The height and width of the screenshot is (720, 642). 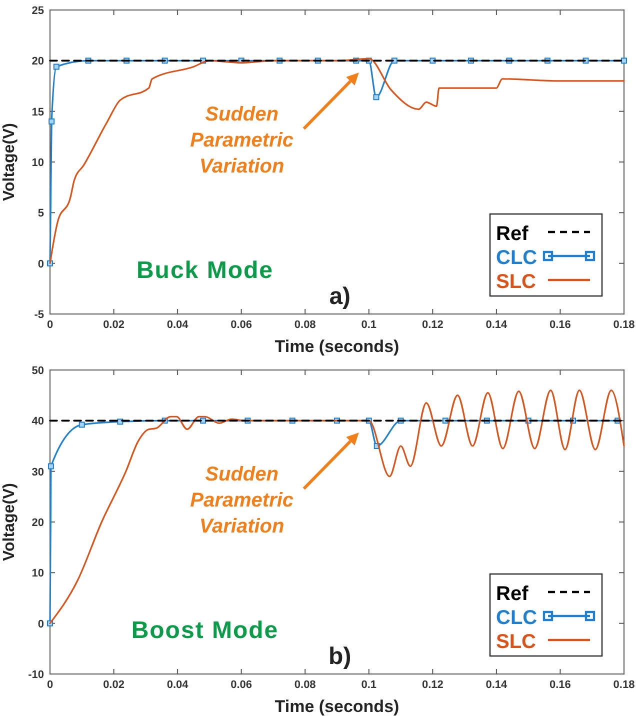 I want to click on annotation: Buck Mode, so click(x=205, y=270).